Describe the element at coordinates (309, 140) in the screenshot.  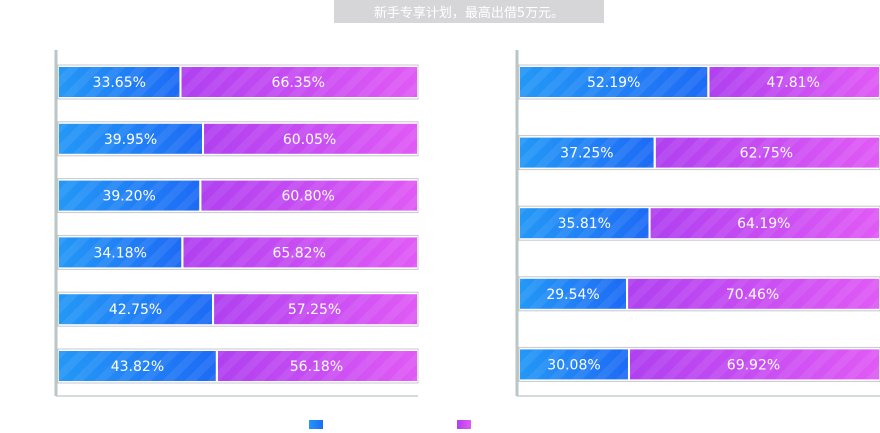
I see `data-label-series-b: 60.05%` at that location.